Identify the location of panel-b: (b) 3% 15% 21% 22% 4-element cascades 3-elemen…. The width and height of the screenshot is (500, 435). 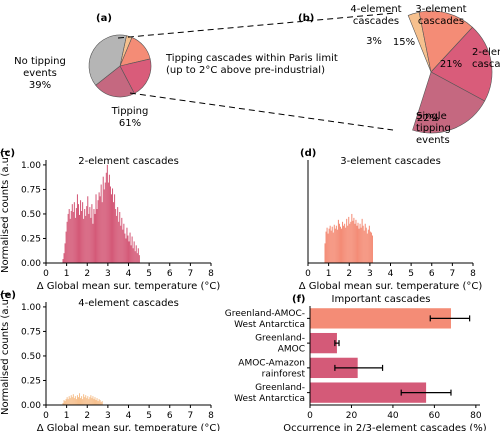
(399, 75).